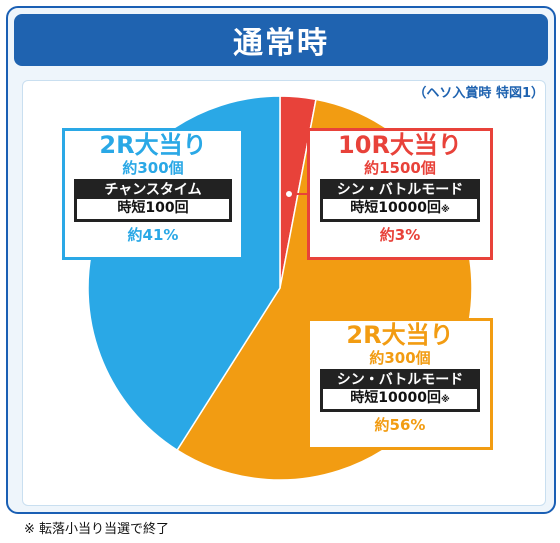 The image size is (560, 543). Describe the element at coordinates (400, 168) in the screenshot. I see `slice-count: 約1500個` at that location.